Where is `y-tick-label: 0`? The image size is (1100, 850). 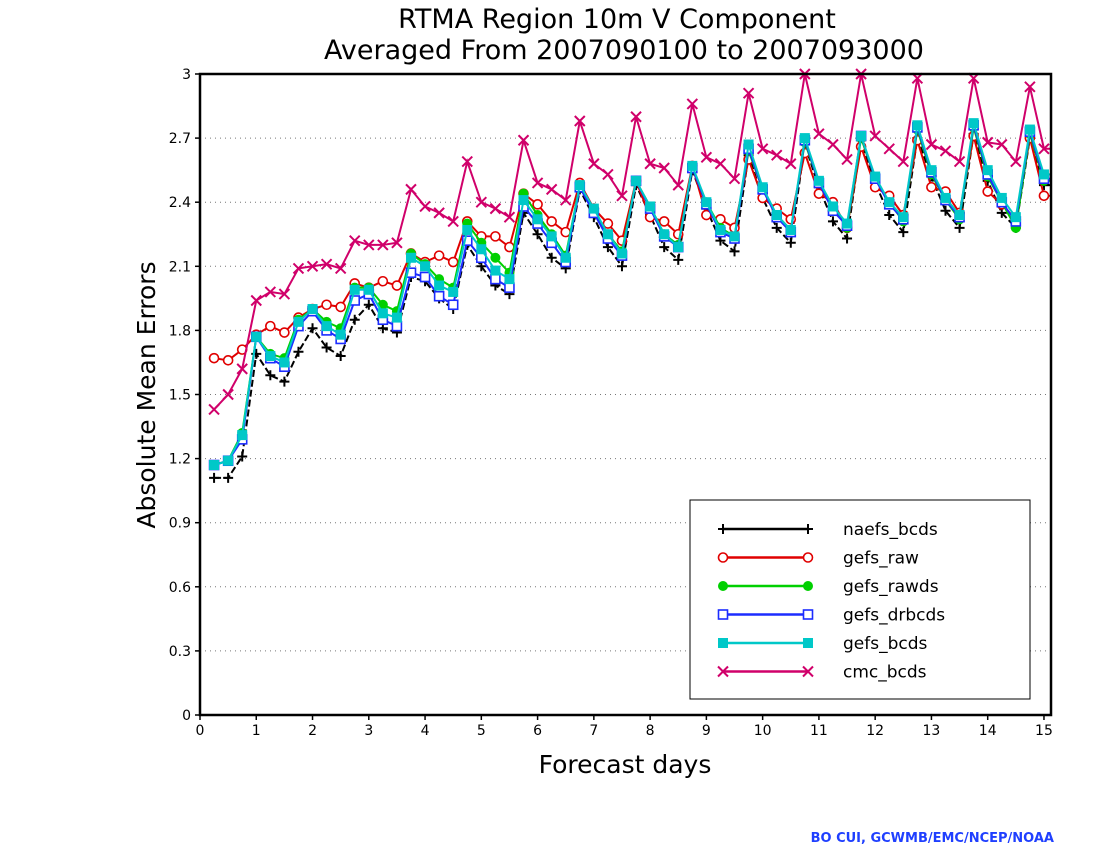 y-tick-label: 0 is located at coordinates (186, 716).